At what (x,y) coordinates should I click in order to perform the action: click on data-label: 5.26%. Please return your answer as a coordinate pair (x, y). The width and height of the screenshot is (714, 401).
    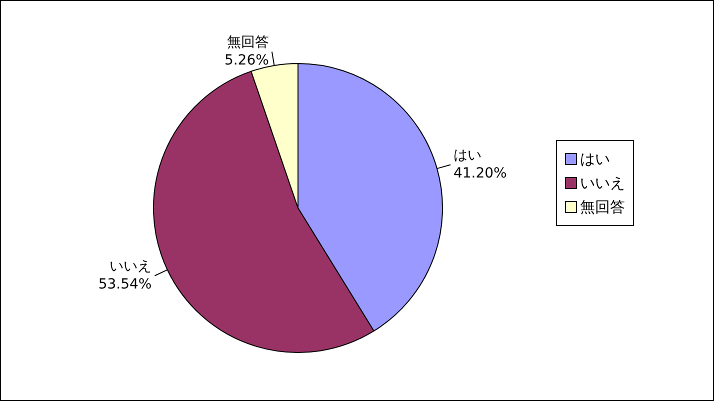
    Looking at the image, I should click on (246, 60).